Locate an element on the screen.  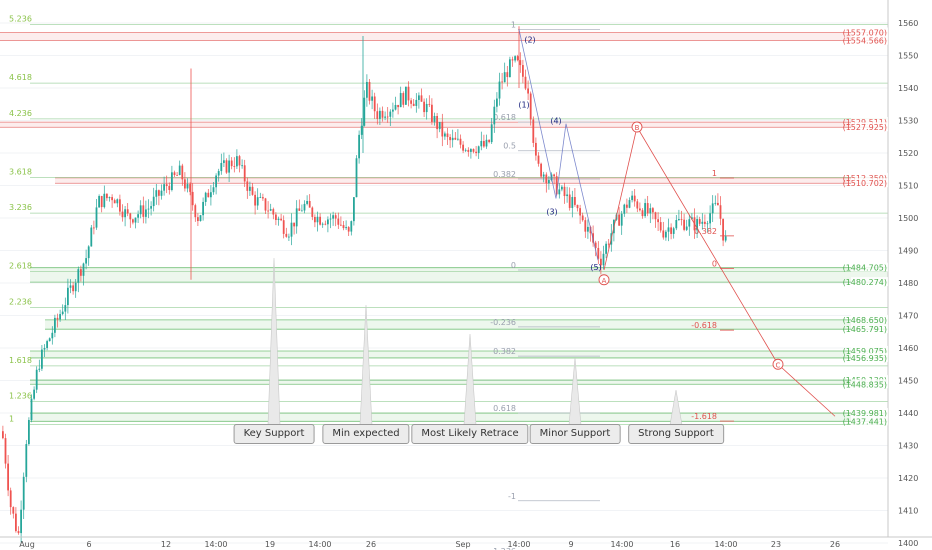
y-tick-label: 1560 is located at coordinates (908, 23).